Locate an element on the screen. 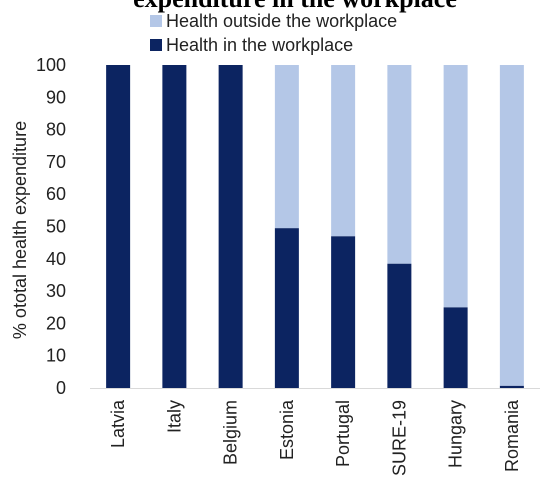  y-tick-label: 100 is located at coordinates (51, 65).